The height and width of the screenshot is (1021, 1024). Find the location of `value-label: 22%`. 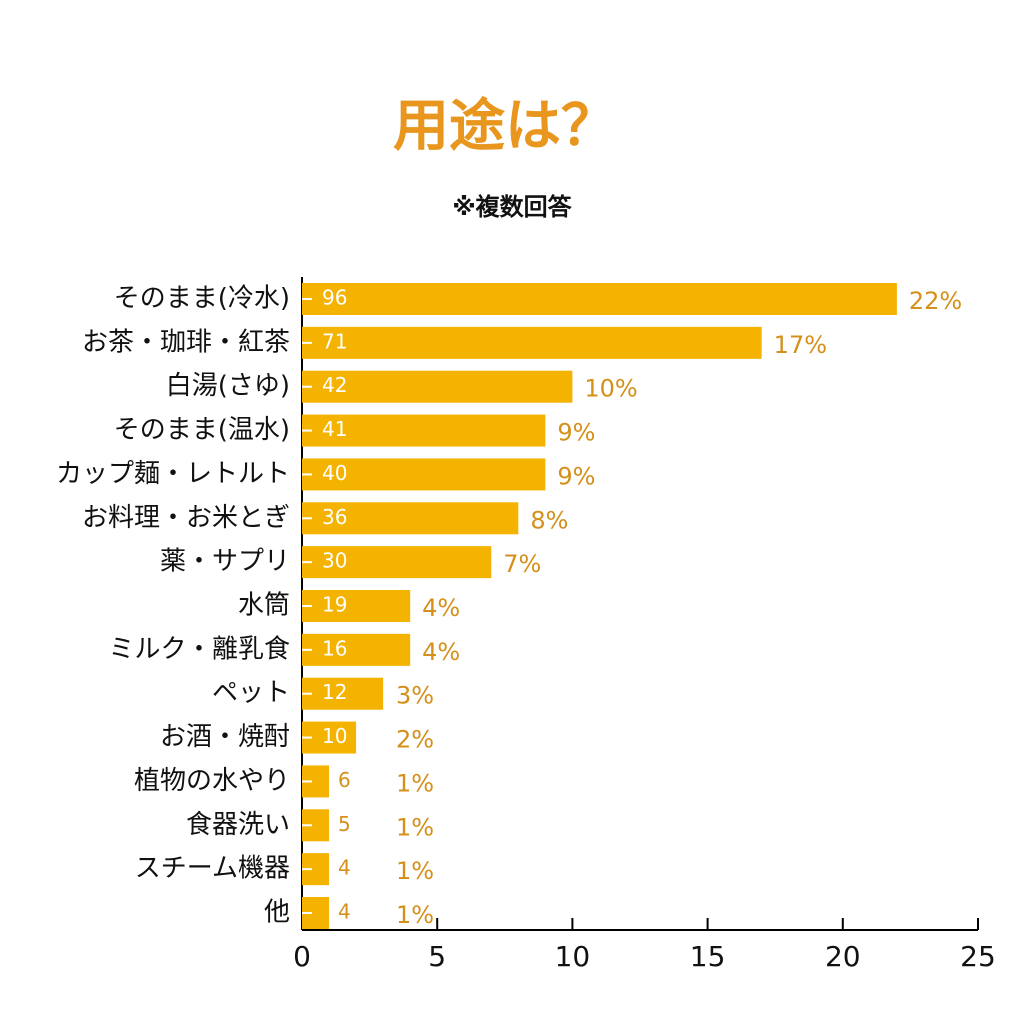

value-label: 22% is located at coordinates (935, 301).